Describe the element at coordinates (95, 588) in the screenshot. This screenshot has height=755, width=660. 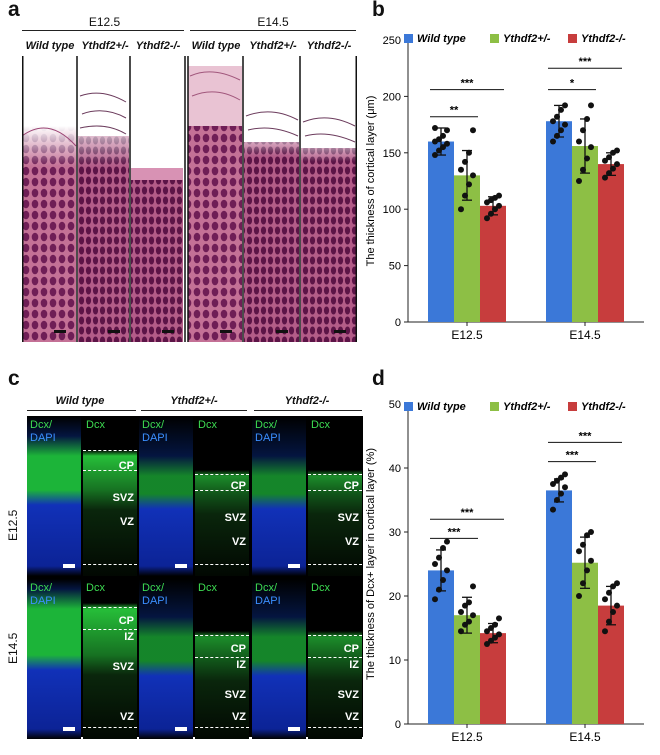
I see `stain-label: Dcx` at that location.